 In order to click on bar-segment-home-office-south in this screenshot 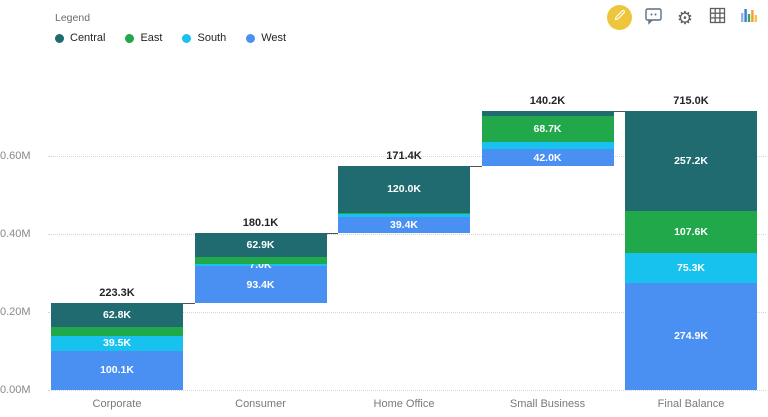, I will do `click(404, 215)`.